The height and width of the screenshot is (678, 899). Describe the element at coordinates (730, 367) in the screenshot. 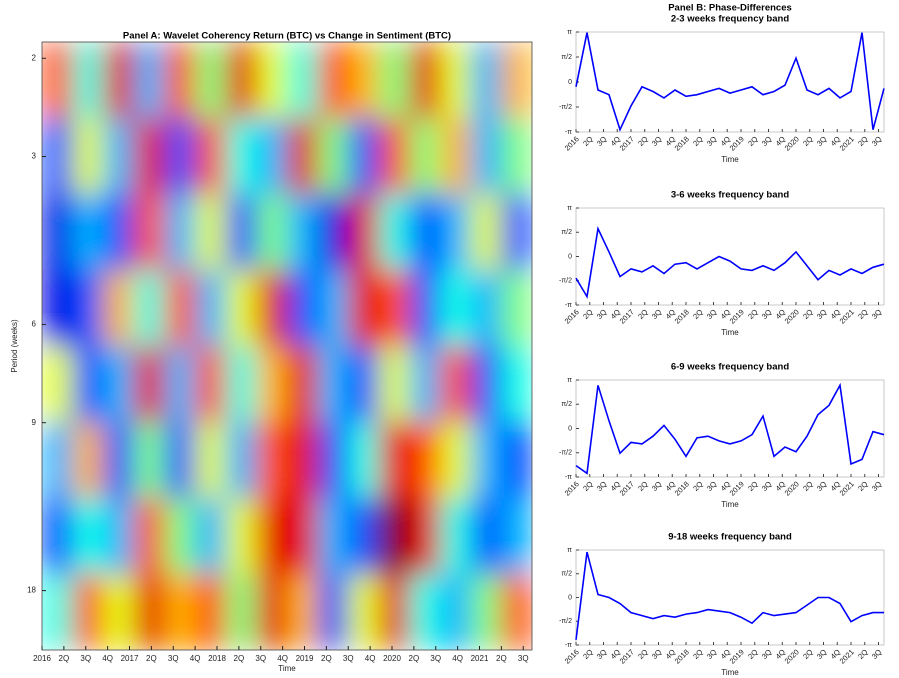

I see `chart-title: 6-9 weeks frequency band` at that location.